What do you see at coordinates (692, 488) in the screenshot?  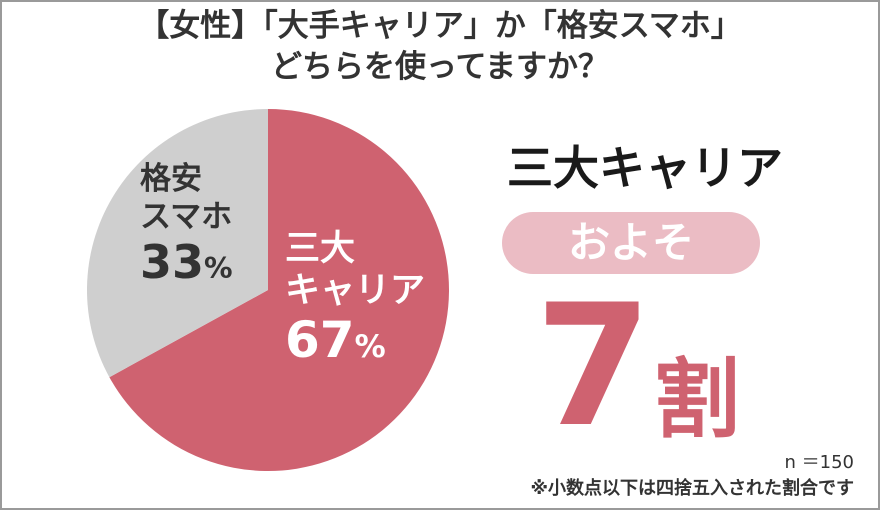 I see `rounding-footnote: ※小数点以下は四捨五入された割合です` at bounding box center [692, 488].